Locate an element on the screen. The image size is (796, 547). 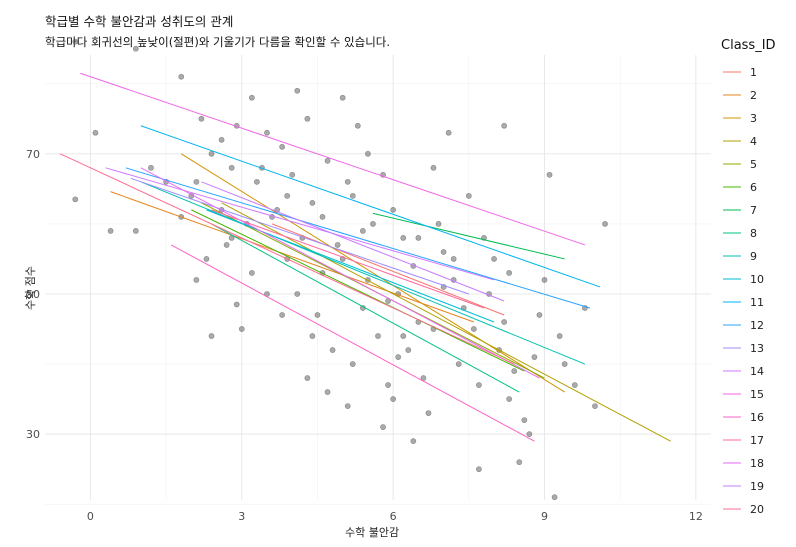
legend-label: 5 is located at coordinates (753, 164).